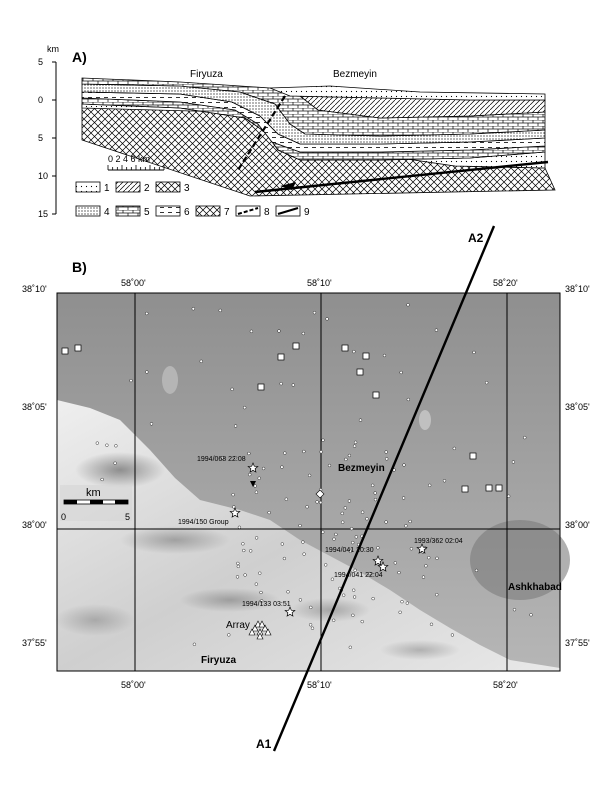 Image resolution: width=612 pixels, height=792 pixels. Describe the element at coordinates (218, 660) in the screenshot. I see `place-firyuza: Firyuza` at that location.